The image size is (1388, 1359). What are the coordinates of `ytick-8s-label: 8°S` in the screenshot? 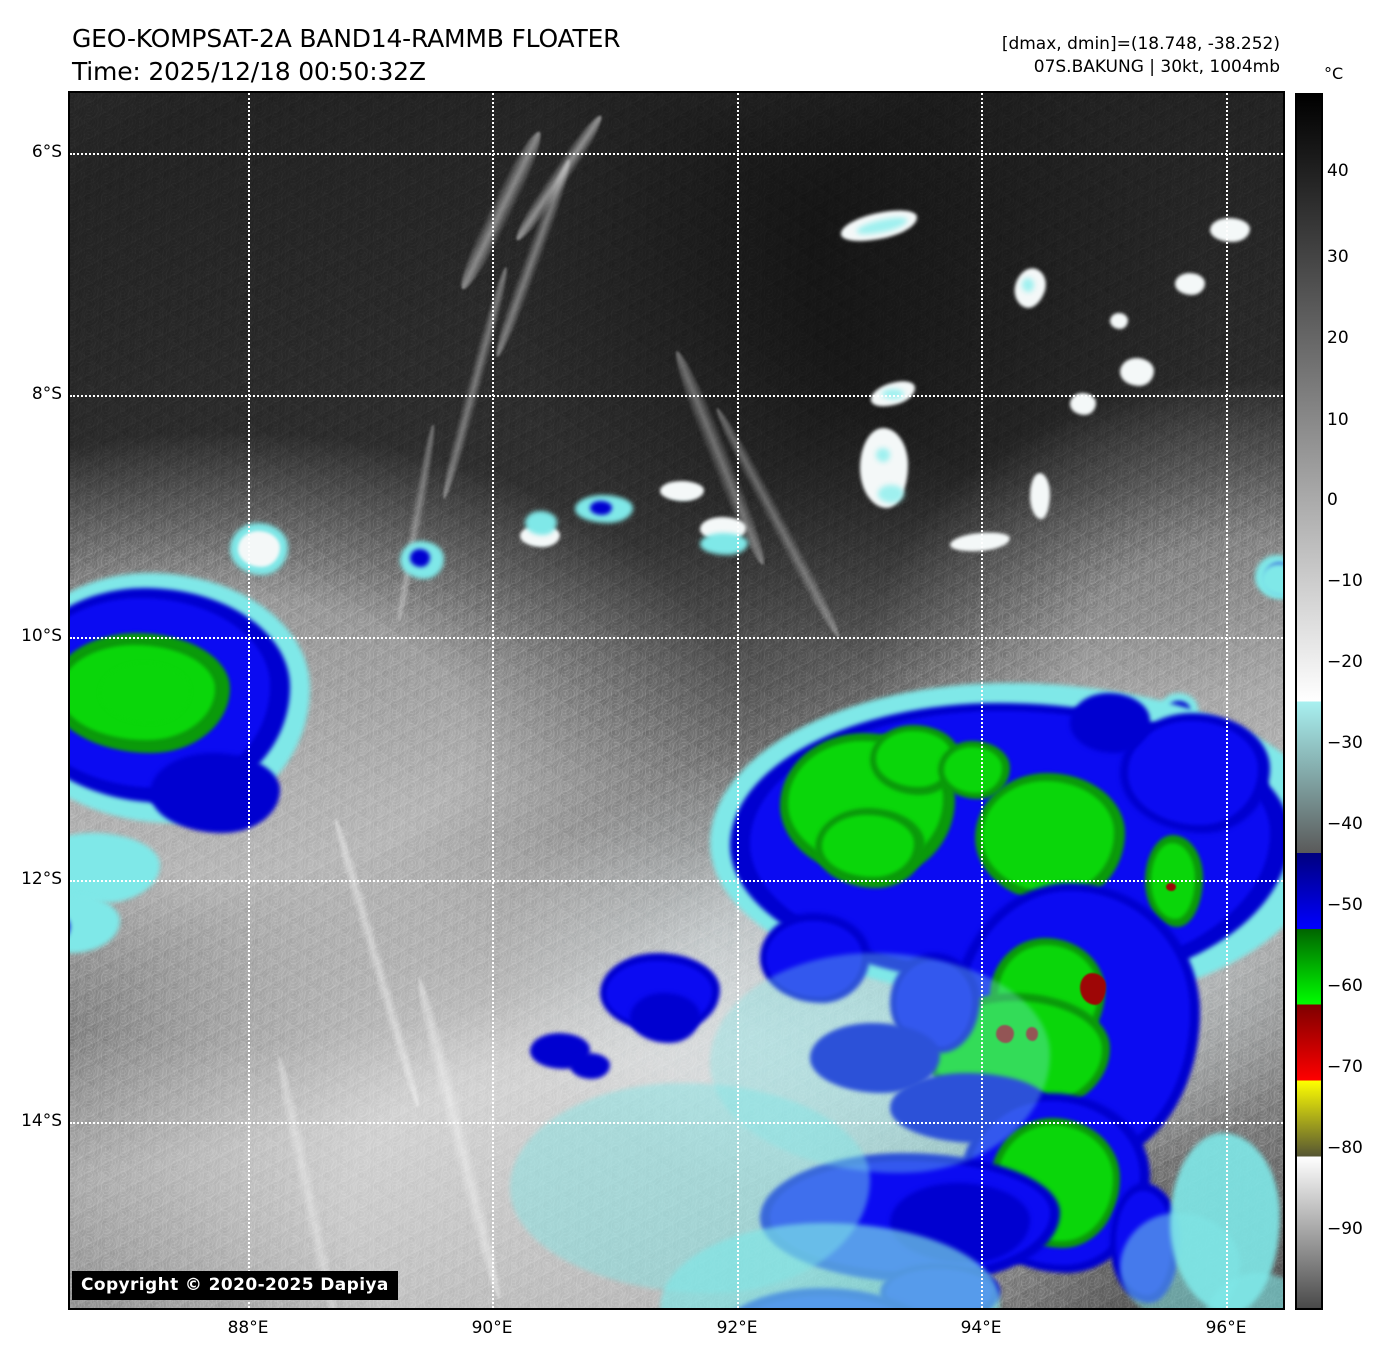 It's located at (46, 394).